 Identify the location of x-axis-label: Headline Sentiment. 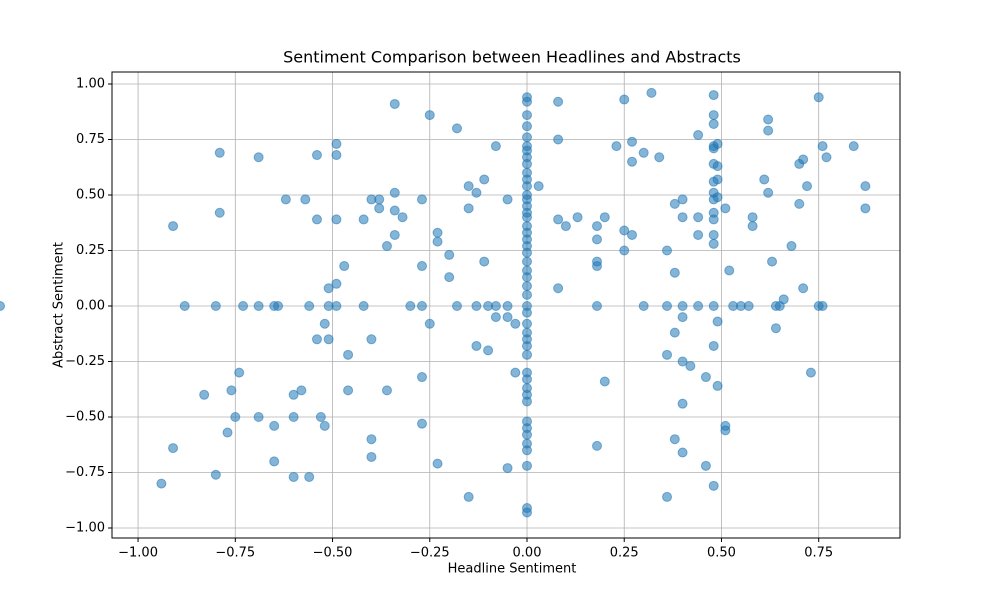
(512, 569).